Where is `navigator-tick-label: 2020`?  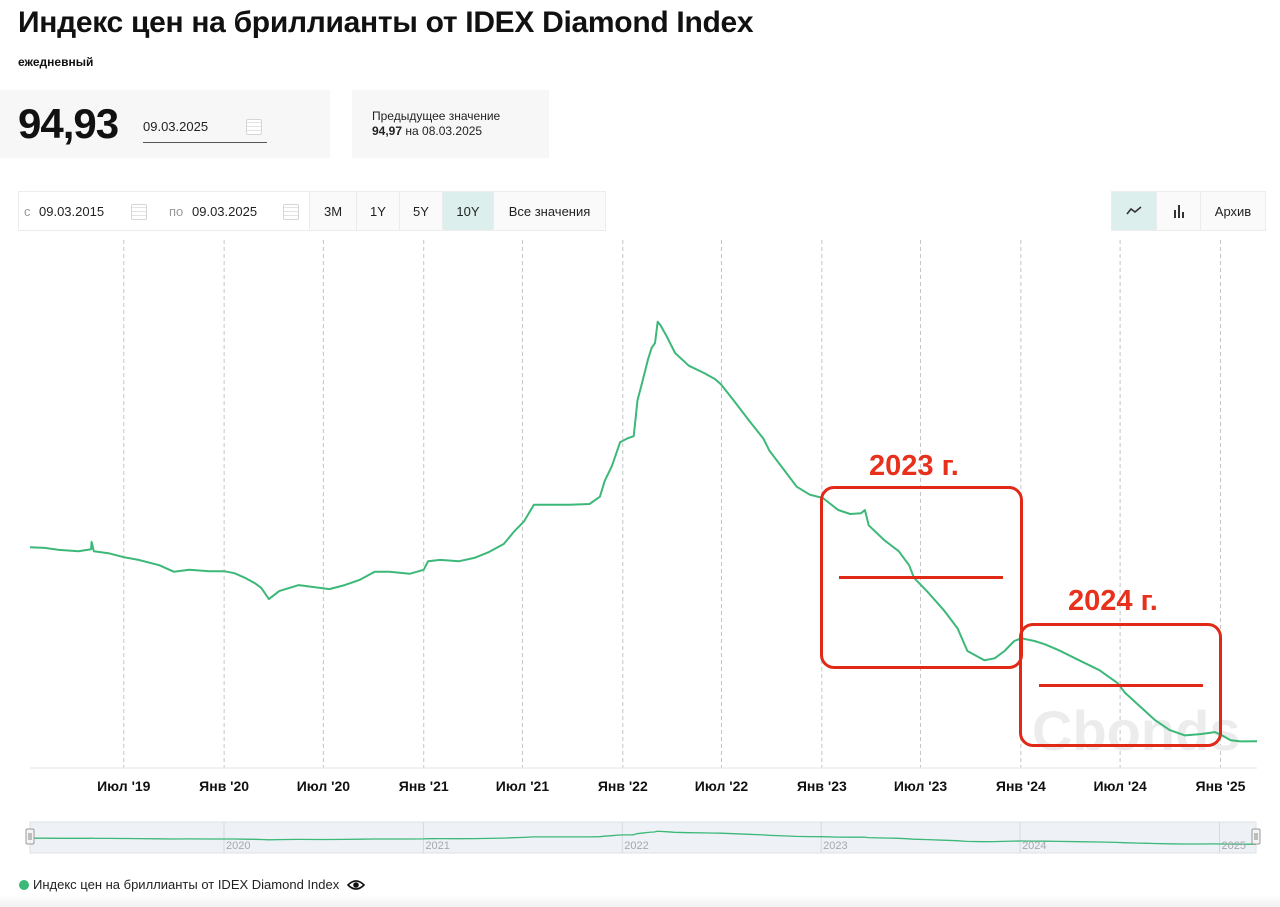
navigator-tick-label: 2020 is located at coordinates (238, 846).